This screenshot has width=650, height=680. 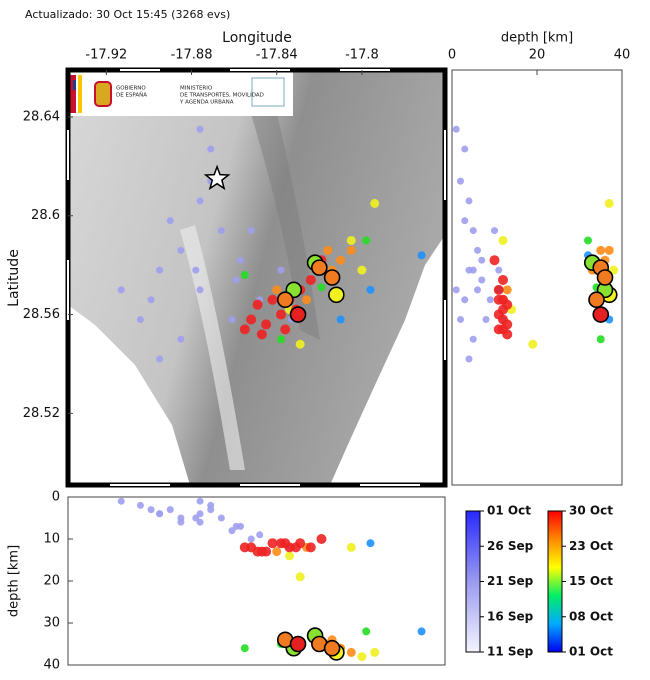 I want to click on y-tick-label: 28.56, so click(x=41, y=314).